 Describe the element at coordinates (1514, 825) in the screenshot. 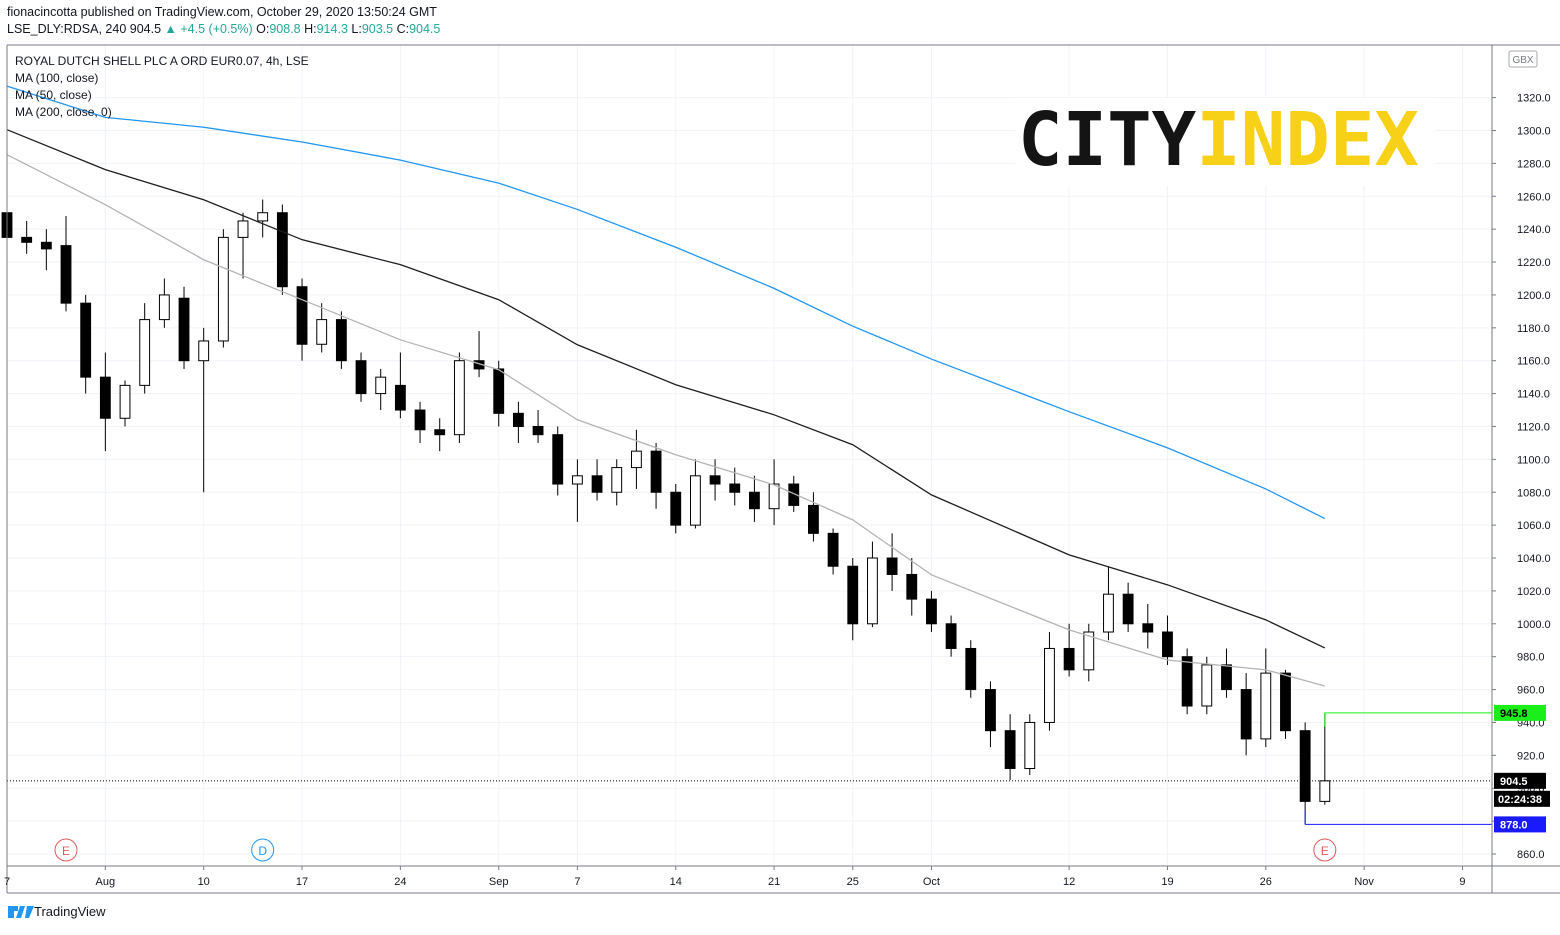

I see `price-marker-label: 878.0` at that location.